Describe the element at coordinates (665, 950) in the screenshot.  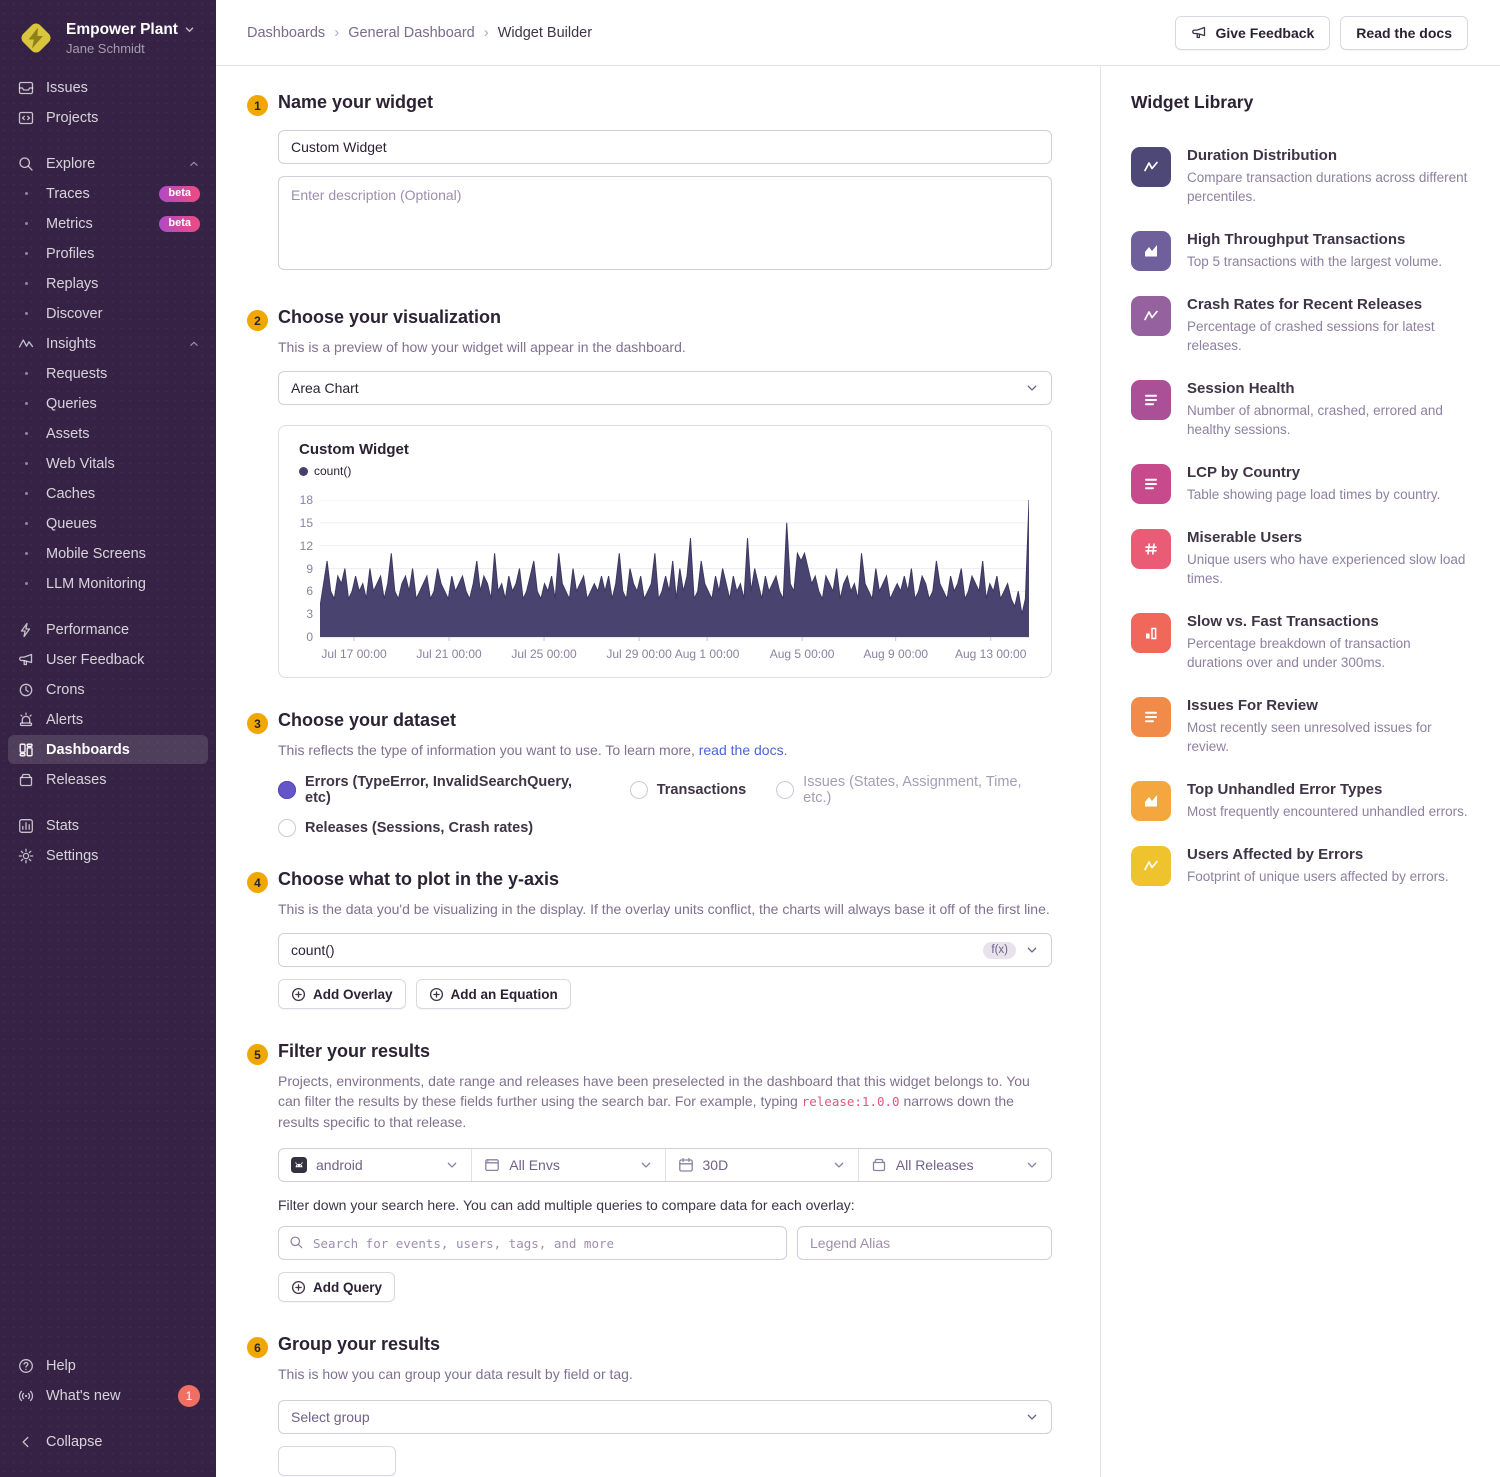
I see `y-axis-function-select: count() f(x)` at that location.